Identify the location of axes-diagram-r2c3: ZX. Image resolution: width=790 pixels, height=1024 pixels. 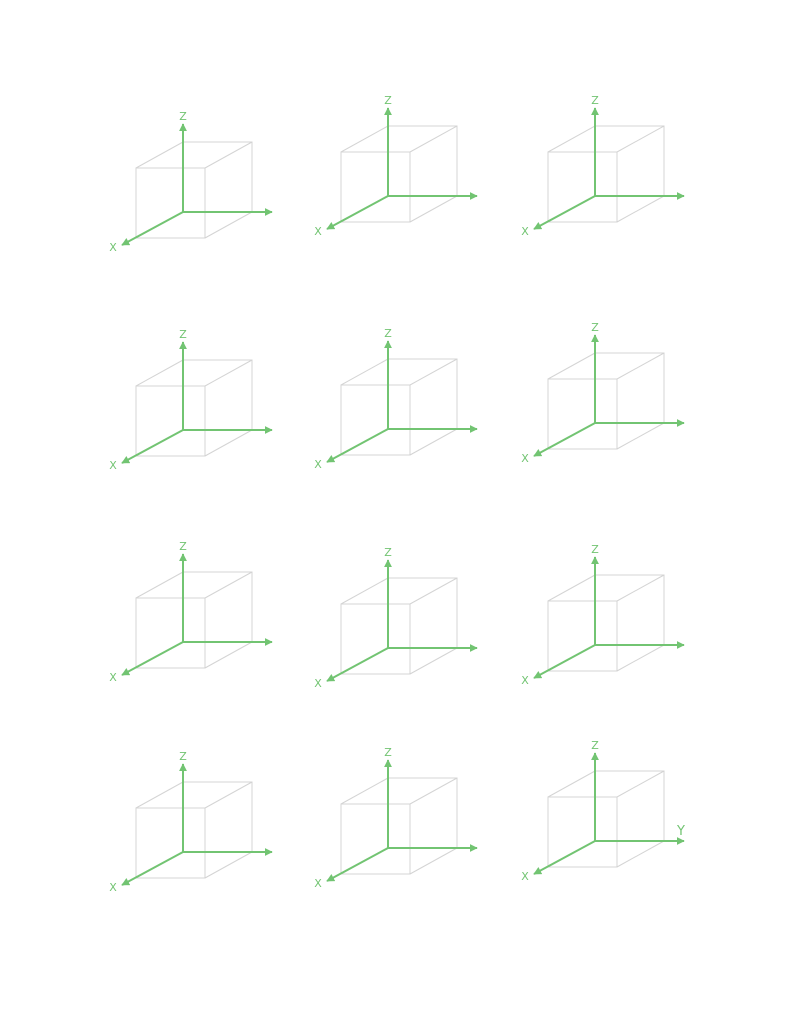
(603, 393).